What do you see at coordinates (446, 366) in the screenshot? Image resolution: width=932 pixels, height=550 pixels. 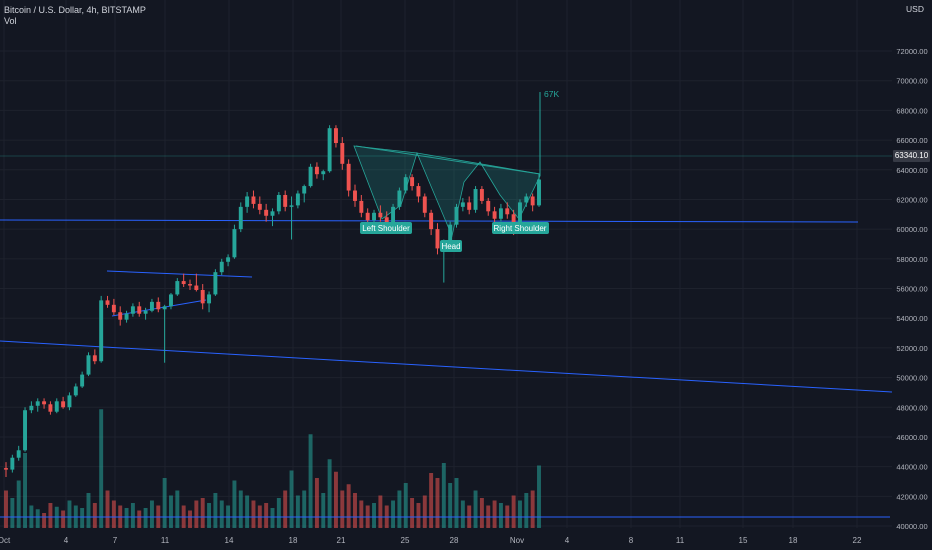 I see `descending-channel-line` at bounding box center [446, 366].